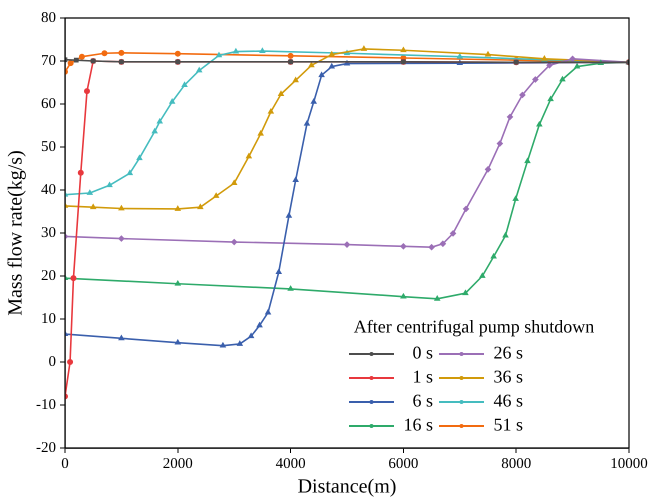  I want to click on y-tick-label: 70, so click(48, 60).